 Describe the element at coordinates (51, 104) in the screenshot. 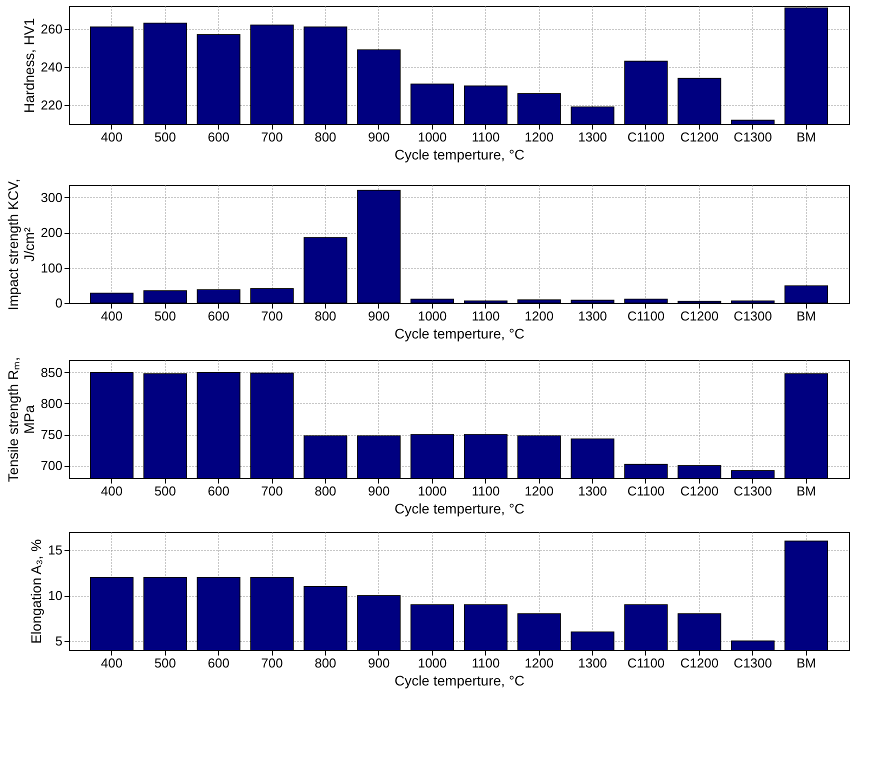

I see `y-tick-label: 220` at that location.